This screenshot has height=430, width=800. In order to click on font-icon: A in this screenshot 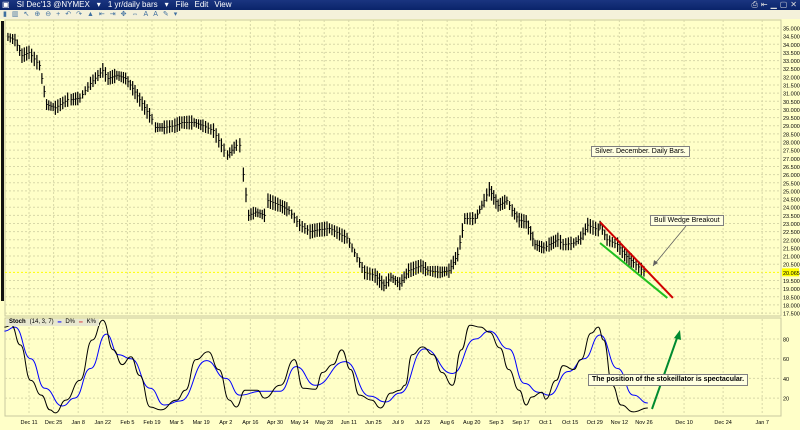, I will do `click(155, 14)`.